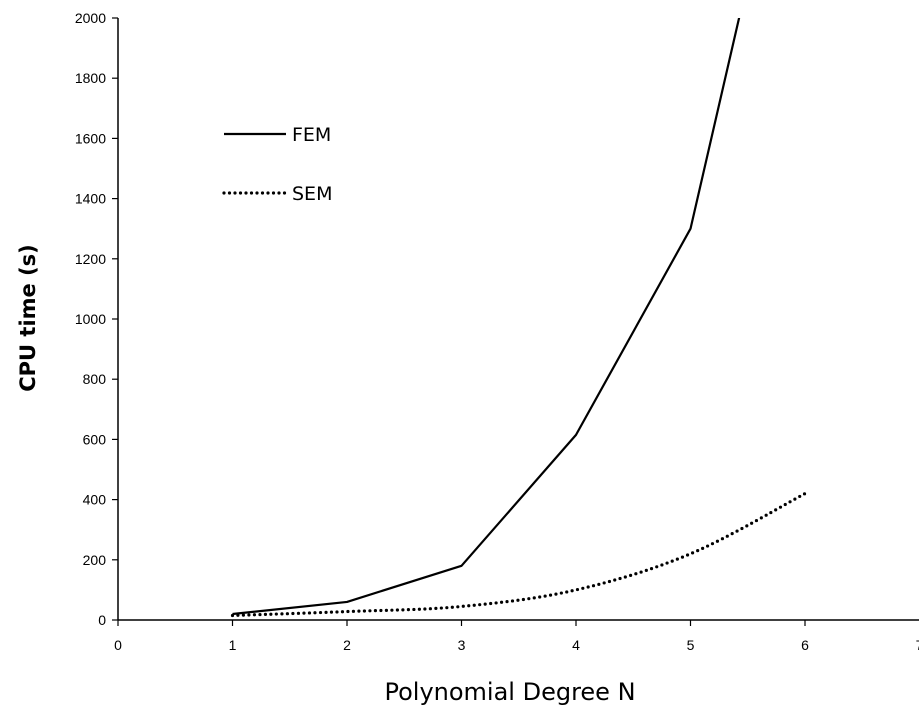 Image resolution: width=919 pixels, height=708 pixels. I want to click on series-sem-line, so click(518, 554).